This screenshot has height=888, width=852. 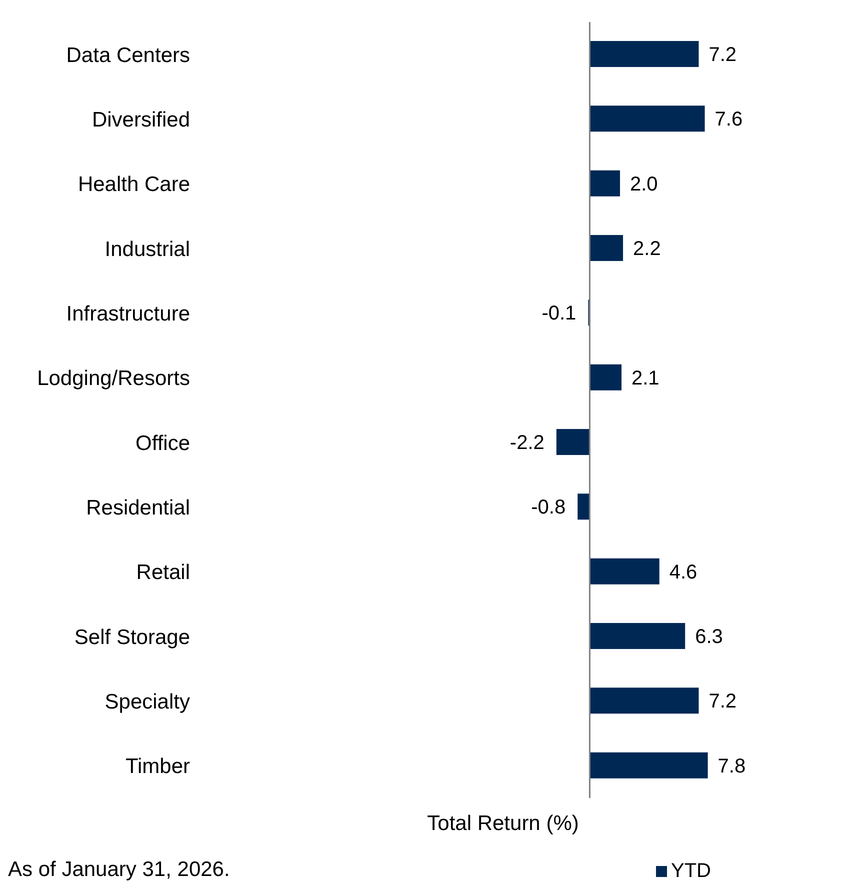 What do you see at coordinates (690, 871) in the screenshot?
I see `legend-label: YTD` at bounding box center [690, 871].